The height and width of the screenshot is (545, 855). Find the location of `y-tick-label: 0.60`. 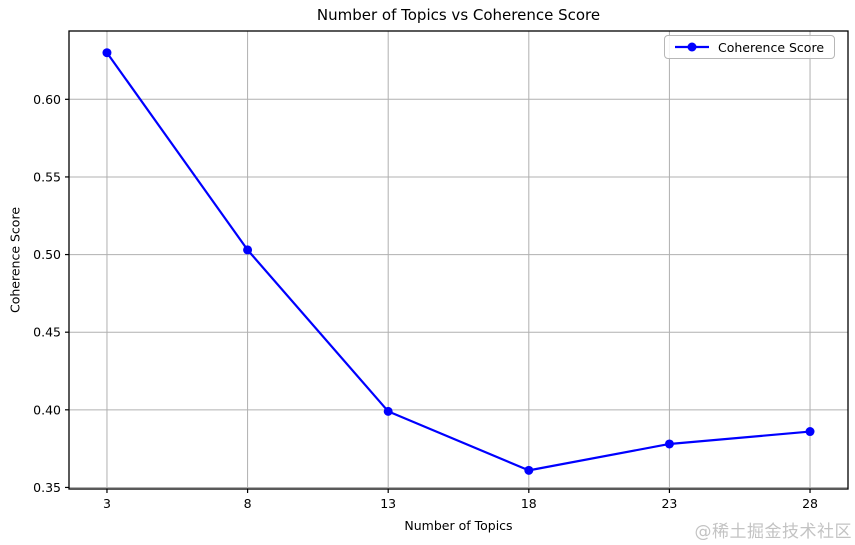

y-tick-label: 0.60 is located at coordinates (47, 99).